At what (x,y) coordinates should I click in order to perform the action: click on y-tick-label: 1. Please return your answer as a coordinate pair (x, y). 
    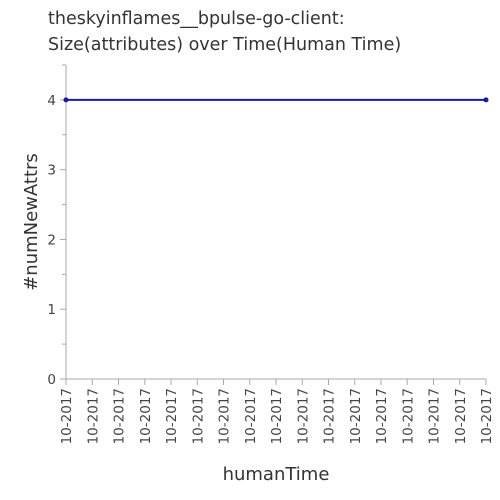
    Looking at the image, I should click on (51, 310).